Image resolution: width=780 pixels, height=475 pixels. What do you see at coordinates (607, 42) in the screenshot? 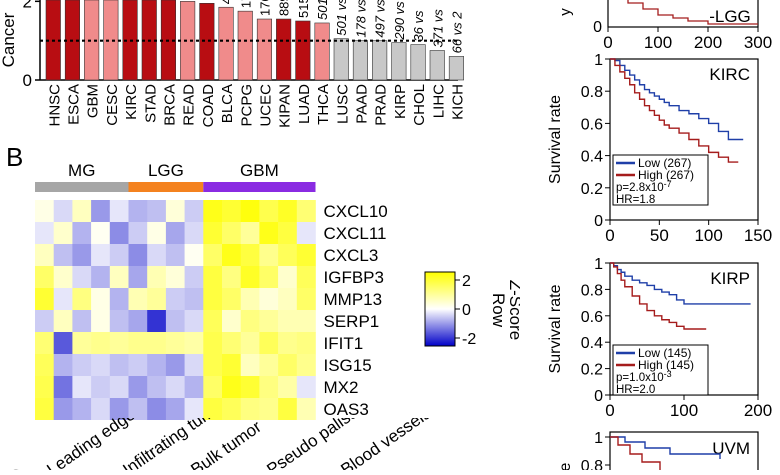
I see `lgg-xtick-label: 0` at bounding box center [607, 42].